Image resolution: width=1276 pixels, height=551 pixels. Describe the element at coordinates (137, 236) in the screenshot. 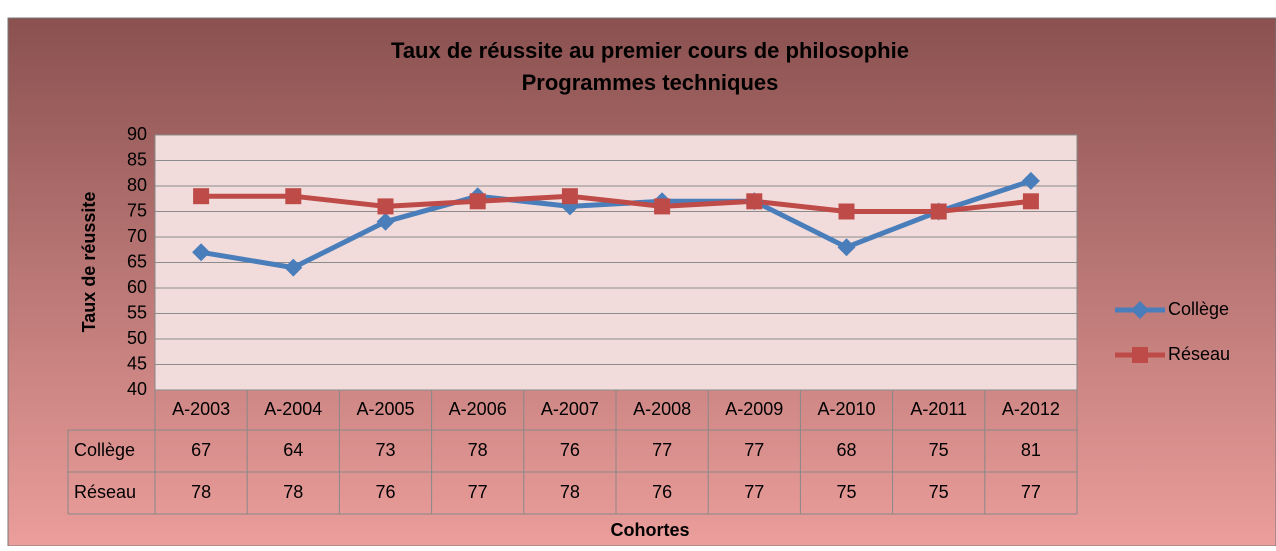

I see `y-tick-label: 70` at that location.